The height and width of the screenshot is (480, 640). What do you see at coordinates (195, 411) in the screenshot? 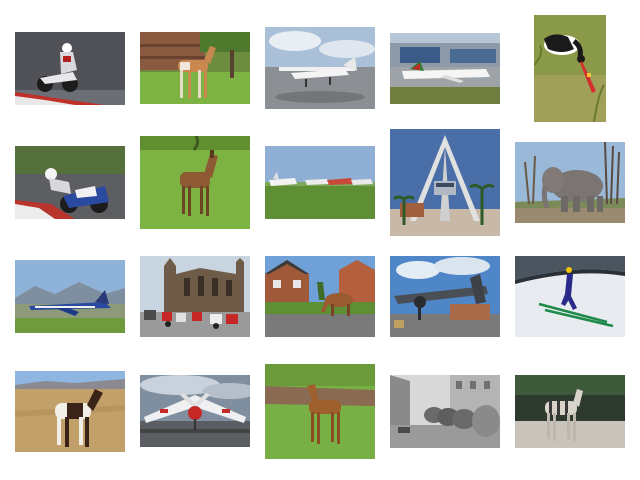
I see `thumbnail-propeller-plane-front` at bounding box center [195, 411].